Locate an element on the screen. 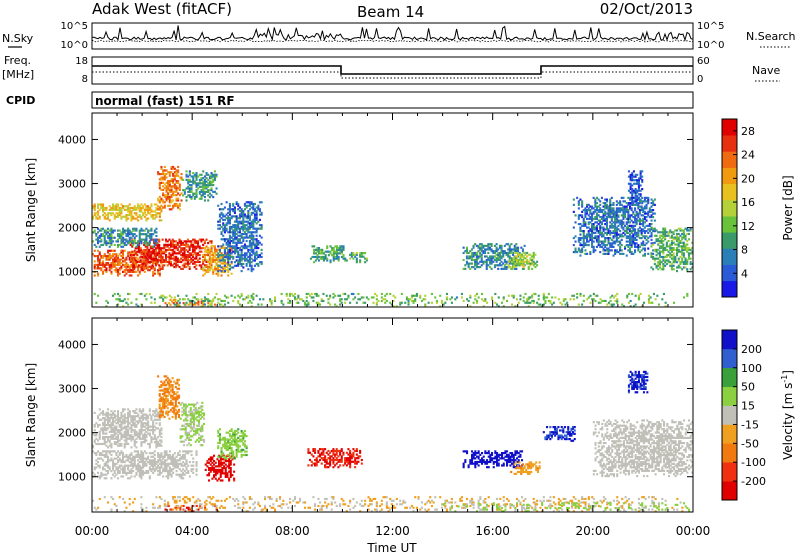 The image size is (800, 554). nsearch-tick-top: 10^5 is located at coordinates (710, 26).